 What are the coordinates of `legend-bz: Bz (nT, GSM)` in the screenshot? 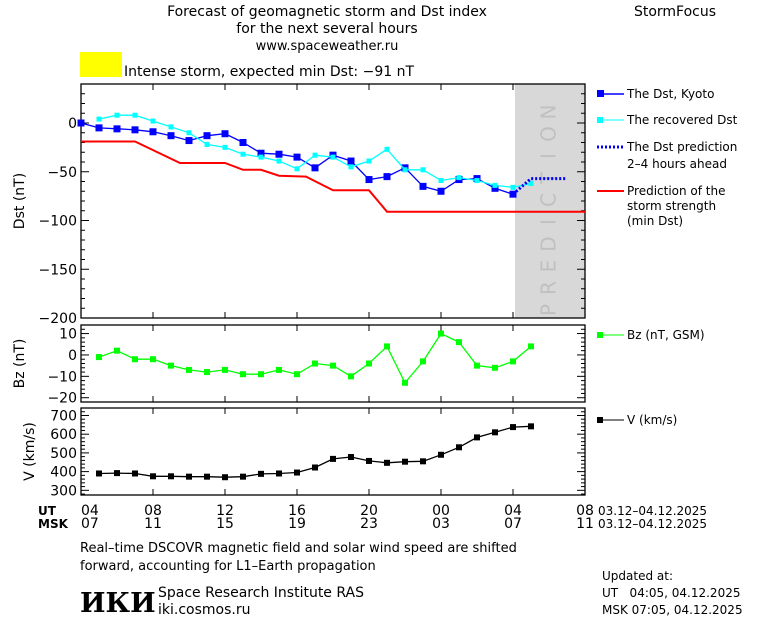 It's located at (666, 335).